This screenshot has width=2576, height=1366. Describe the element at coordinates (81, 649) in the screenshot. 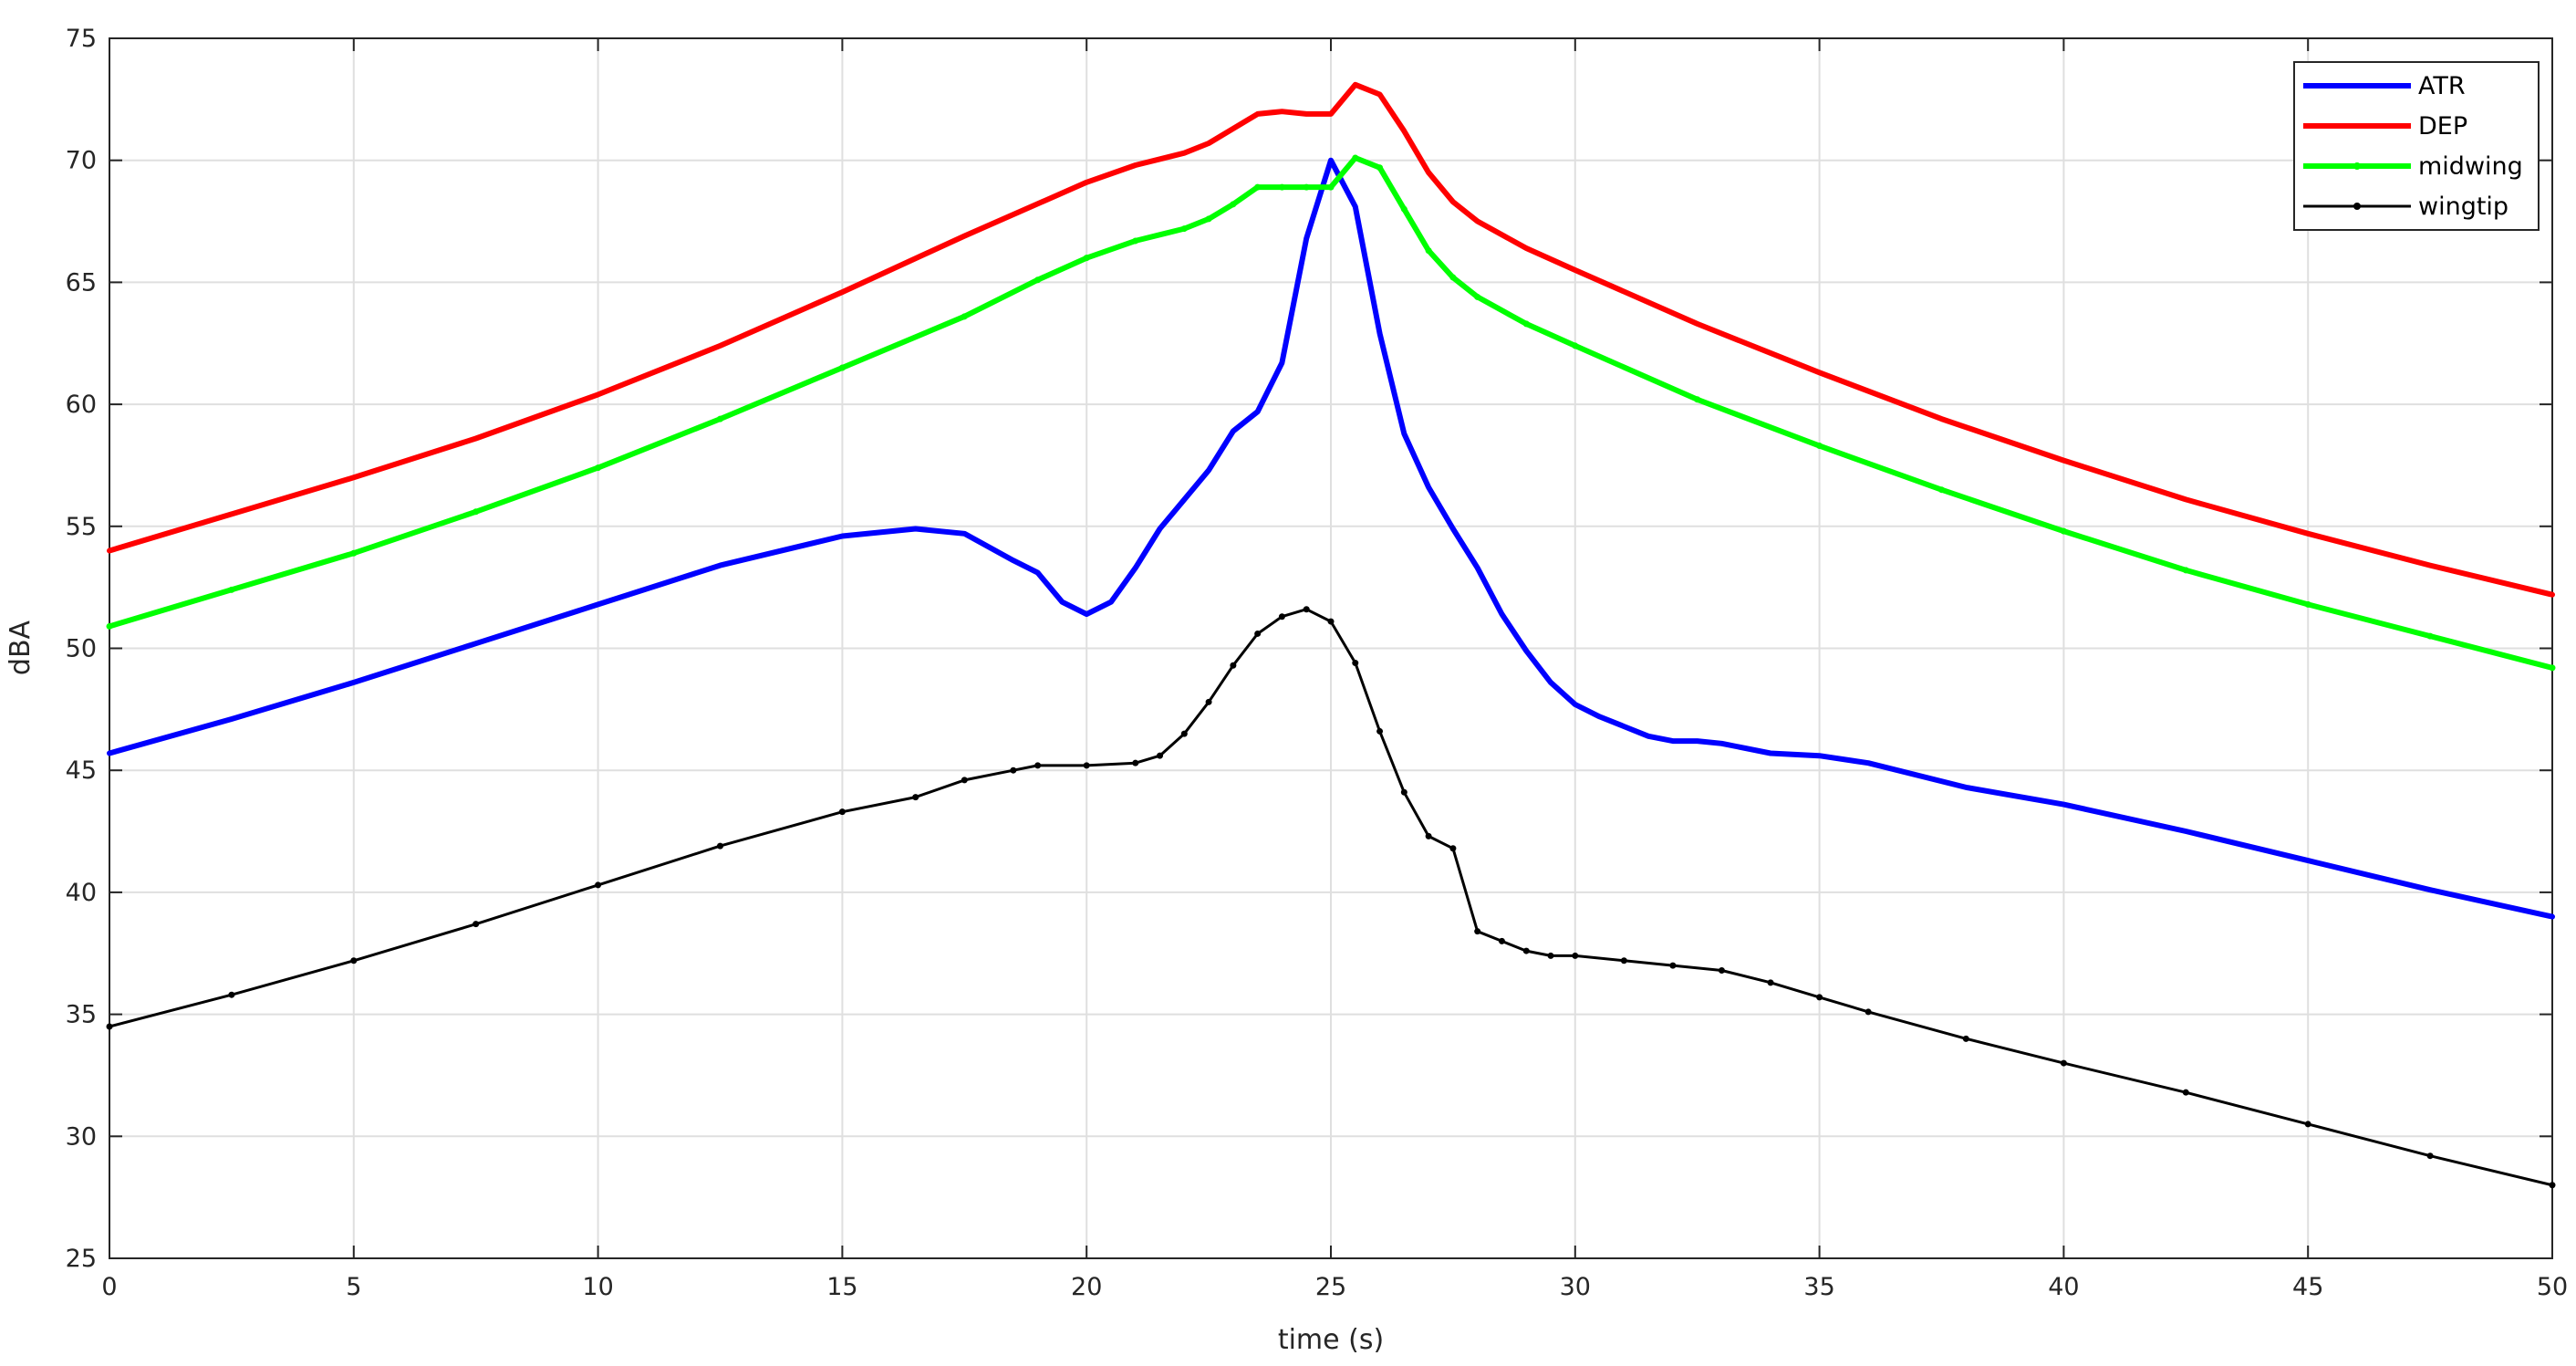

I see `y-tick-label: 50` at that location.